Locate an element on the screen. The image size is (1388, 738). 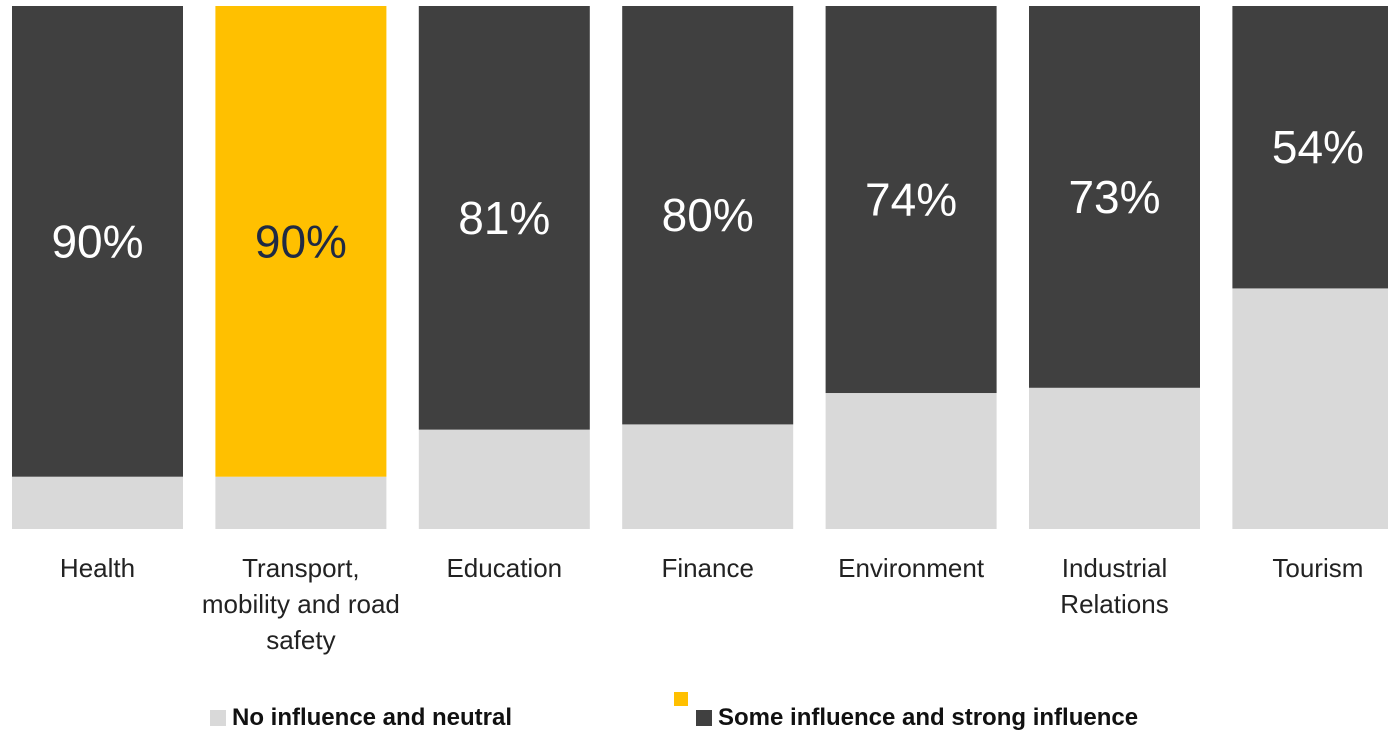
value-label: 80% is located at coordinates (708, 215).